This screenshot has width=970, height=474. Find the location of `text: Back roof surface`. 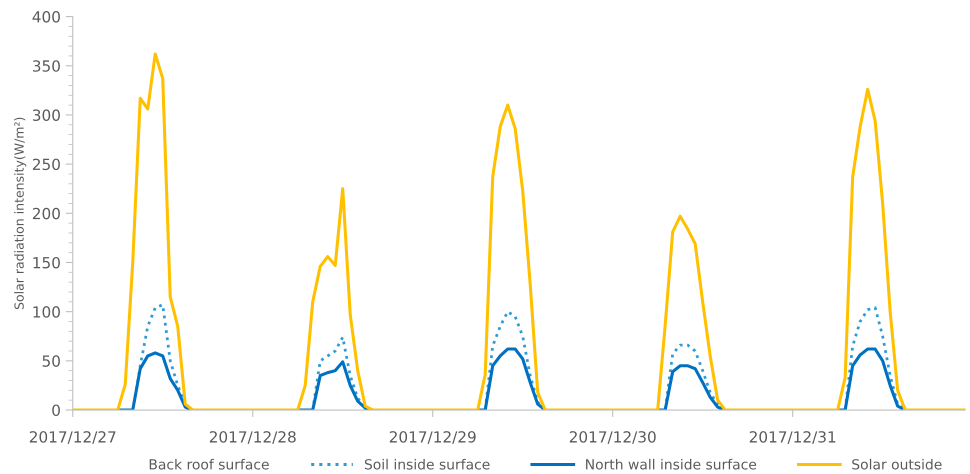

text: Back roof surface is located at coordinates (209, 464).